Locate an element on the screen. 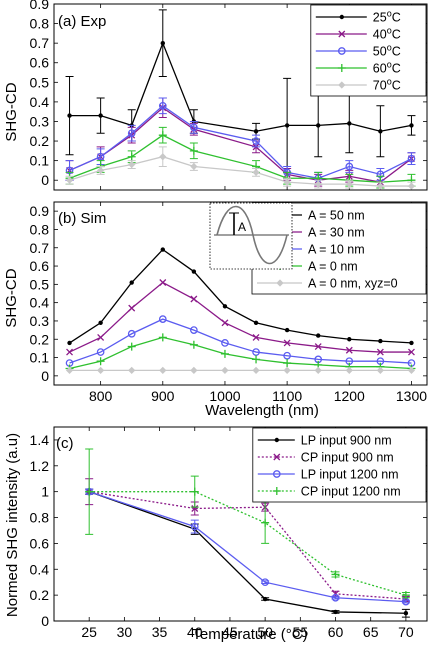  panel-b-ytick-label: 0 is located at coordinates (45, 376).